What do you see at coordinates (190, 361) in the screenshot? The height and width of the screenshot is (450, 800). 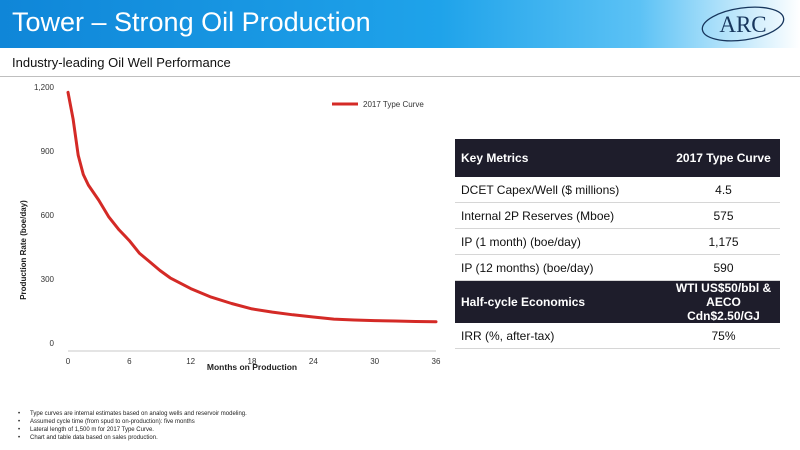 I see `x-tick-label: 12` at bounding box center [190, 361].